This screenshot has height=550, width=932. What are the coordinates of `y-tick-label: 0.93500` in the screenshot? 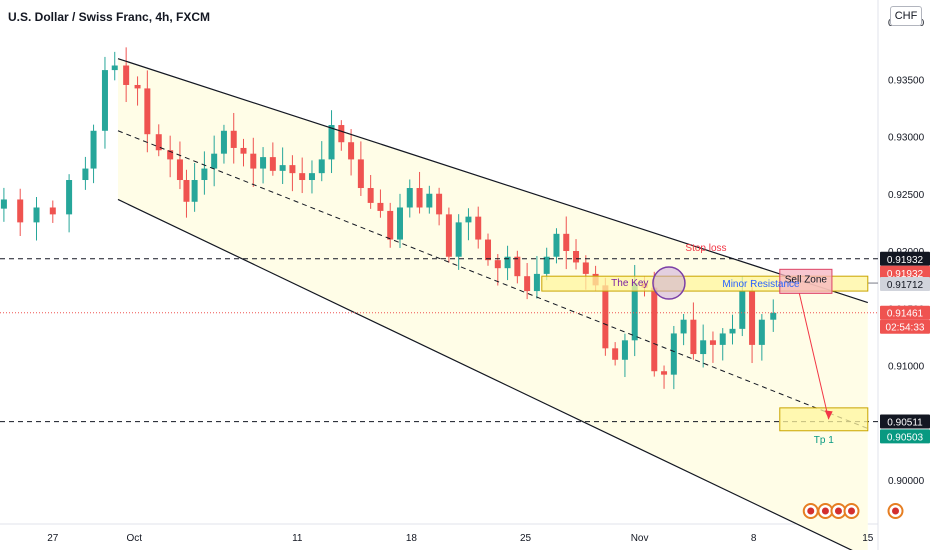 It's located at (906, 80).